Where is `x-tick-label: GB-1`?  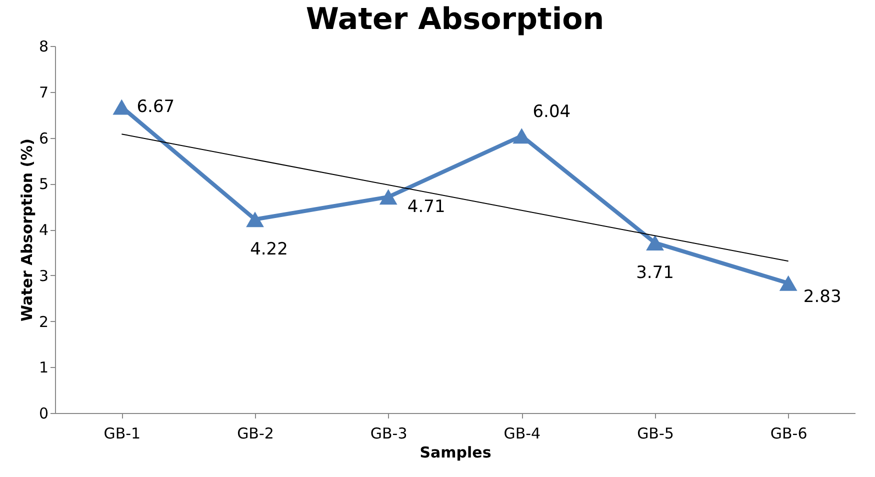
x-tick-label: GB-1 is located at coordinates (122, 433).